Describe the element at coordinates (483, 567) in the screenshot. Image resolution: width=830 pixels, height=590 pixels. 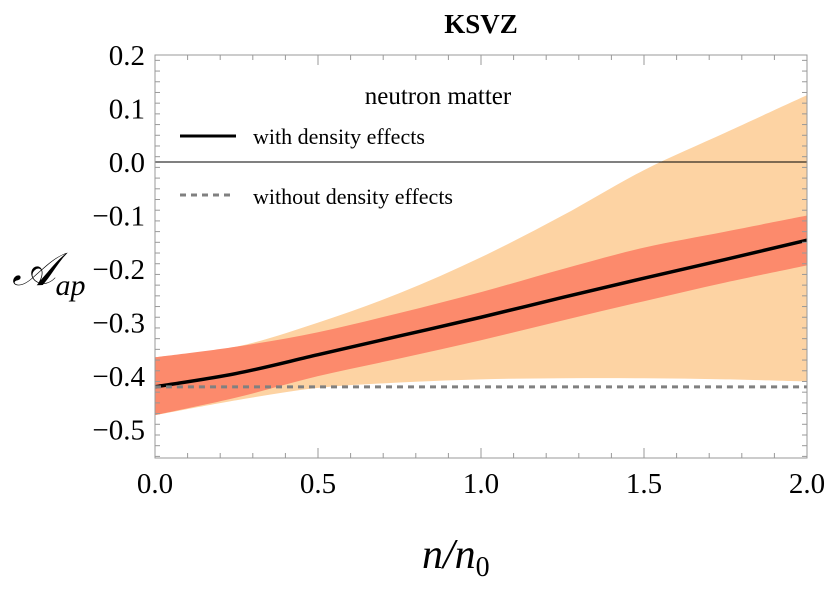
I see `x-axis-label-sub: 0` at that location.